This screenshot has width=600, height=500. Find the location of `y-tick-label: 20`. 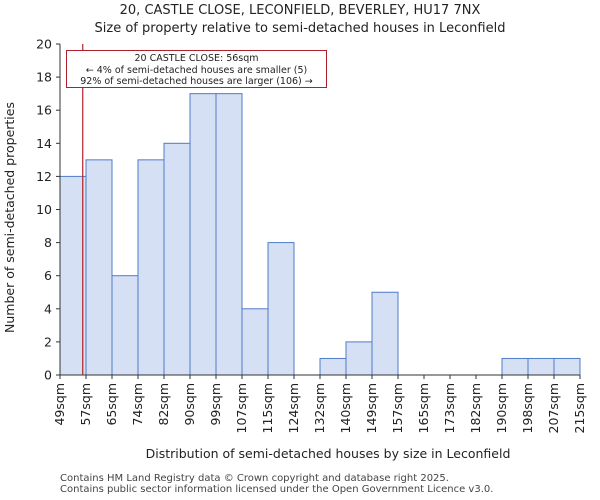

y-tick-label: 20 is located at coordinates (44, 44).